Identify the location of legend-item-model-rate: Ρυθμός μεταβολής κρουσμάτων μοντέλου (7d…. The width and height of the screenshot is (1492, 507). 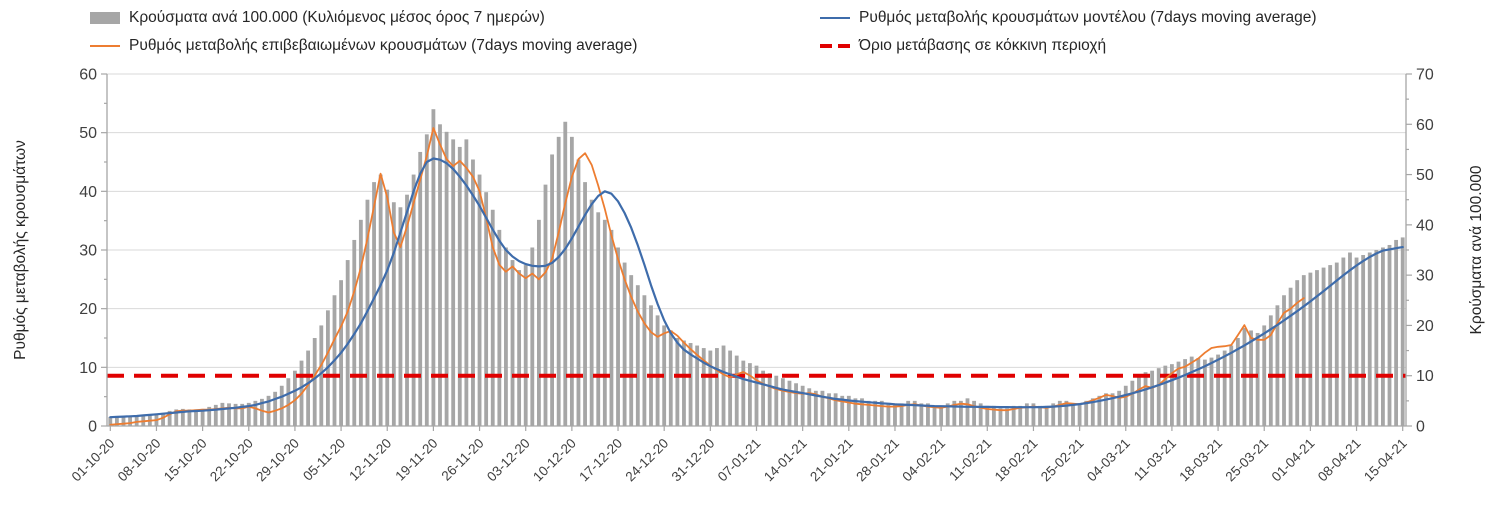
(1068, 18).